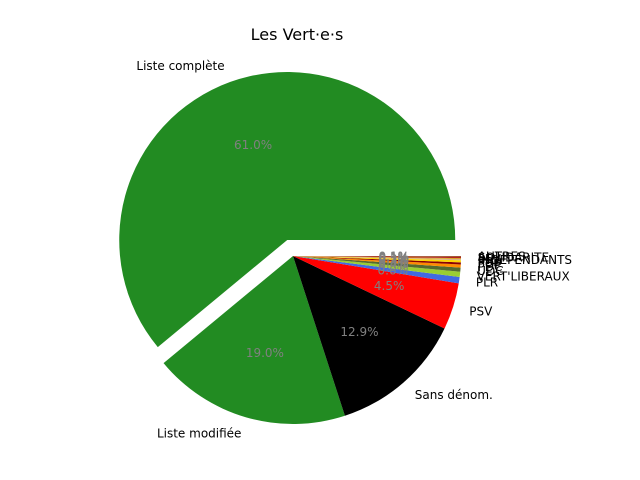 Image resolution: width=640 pixels, height=480 pixels. What do you see at coordinates (265, 353) in the screenshot?
I see `slice-percent-1: 19.0%` at bounding box center [265, 353].